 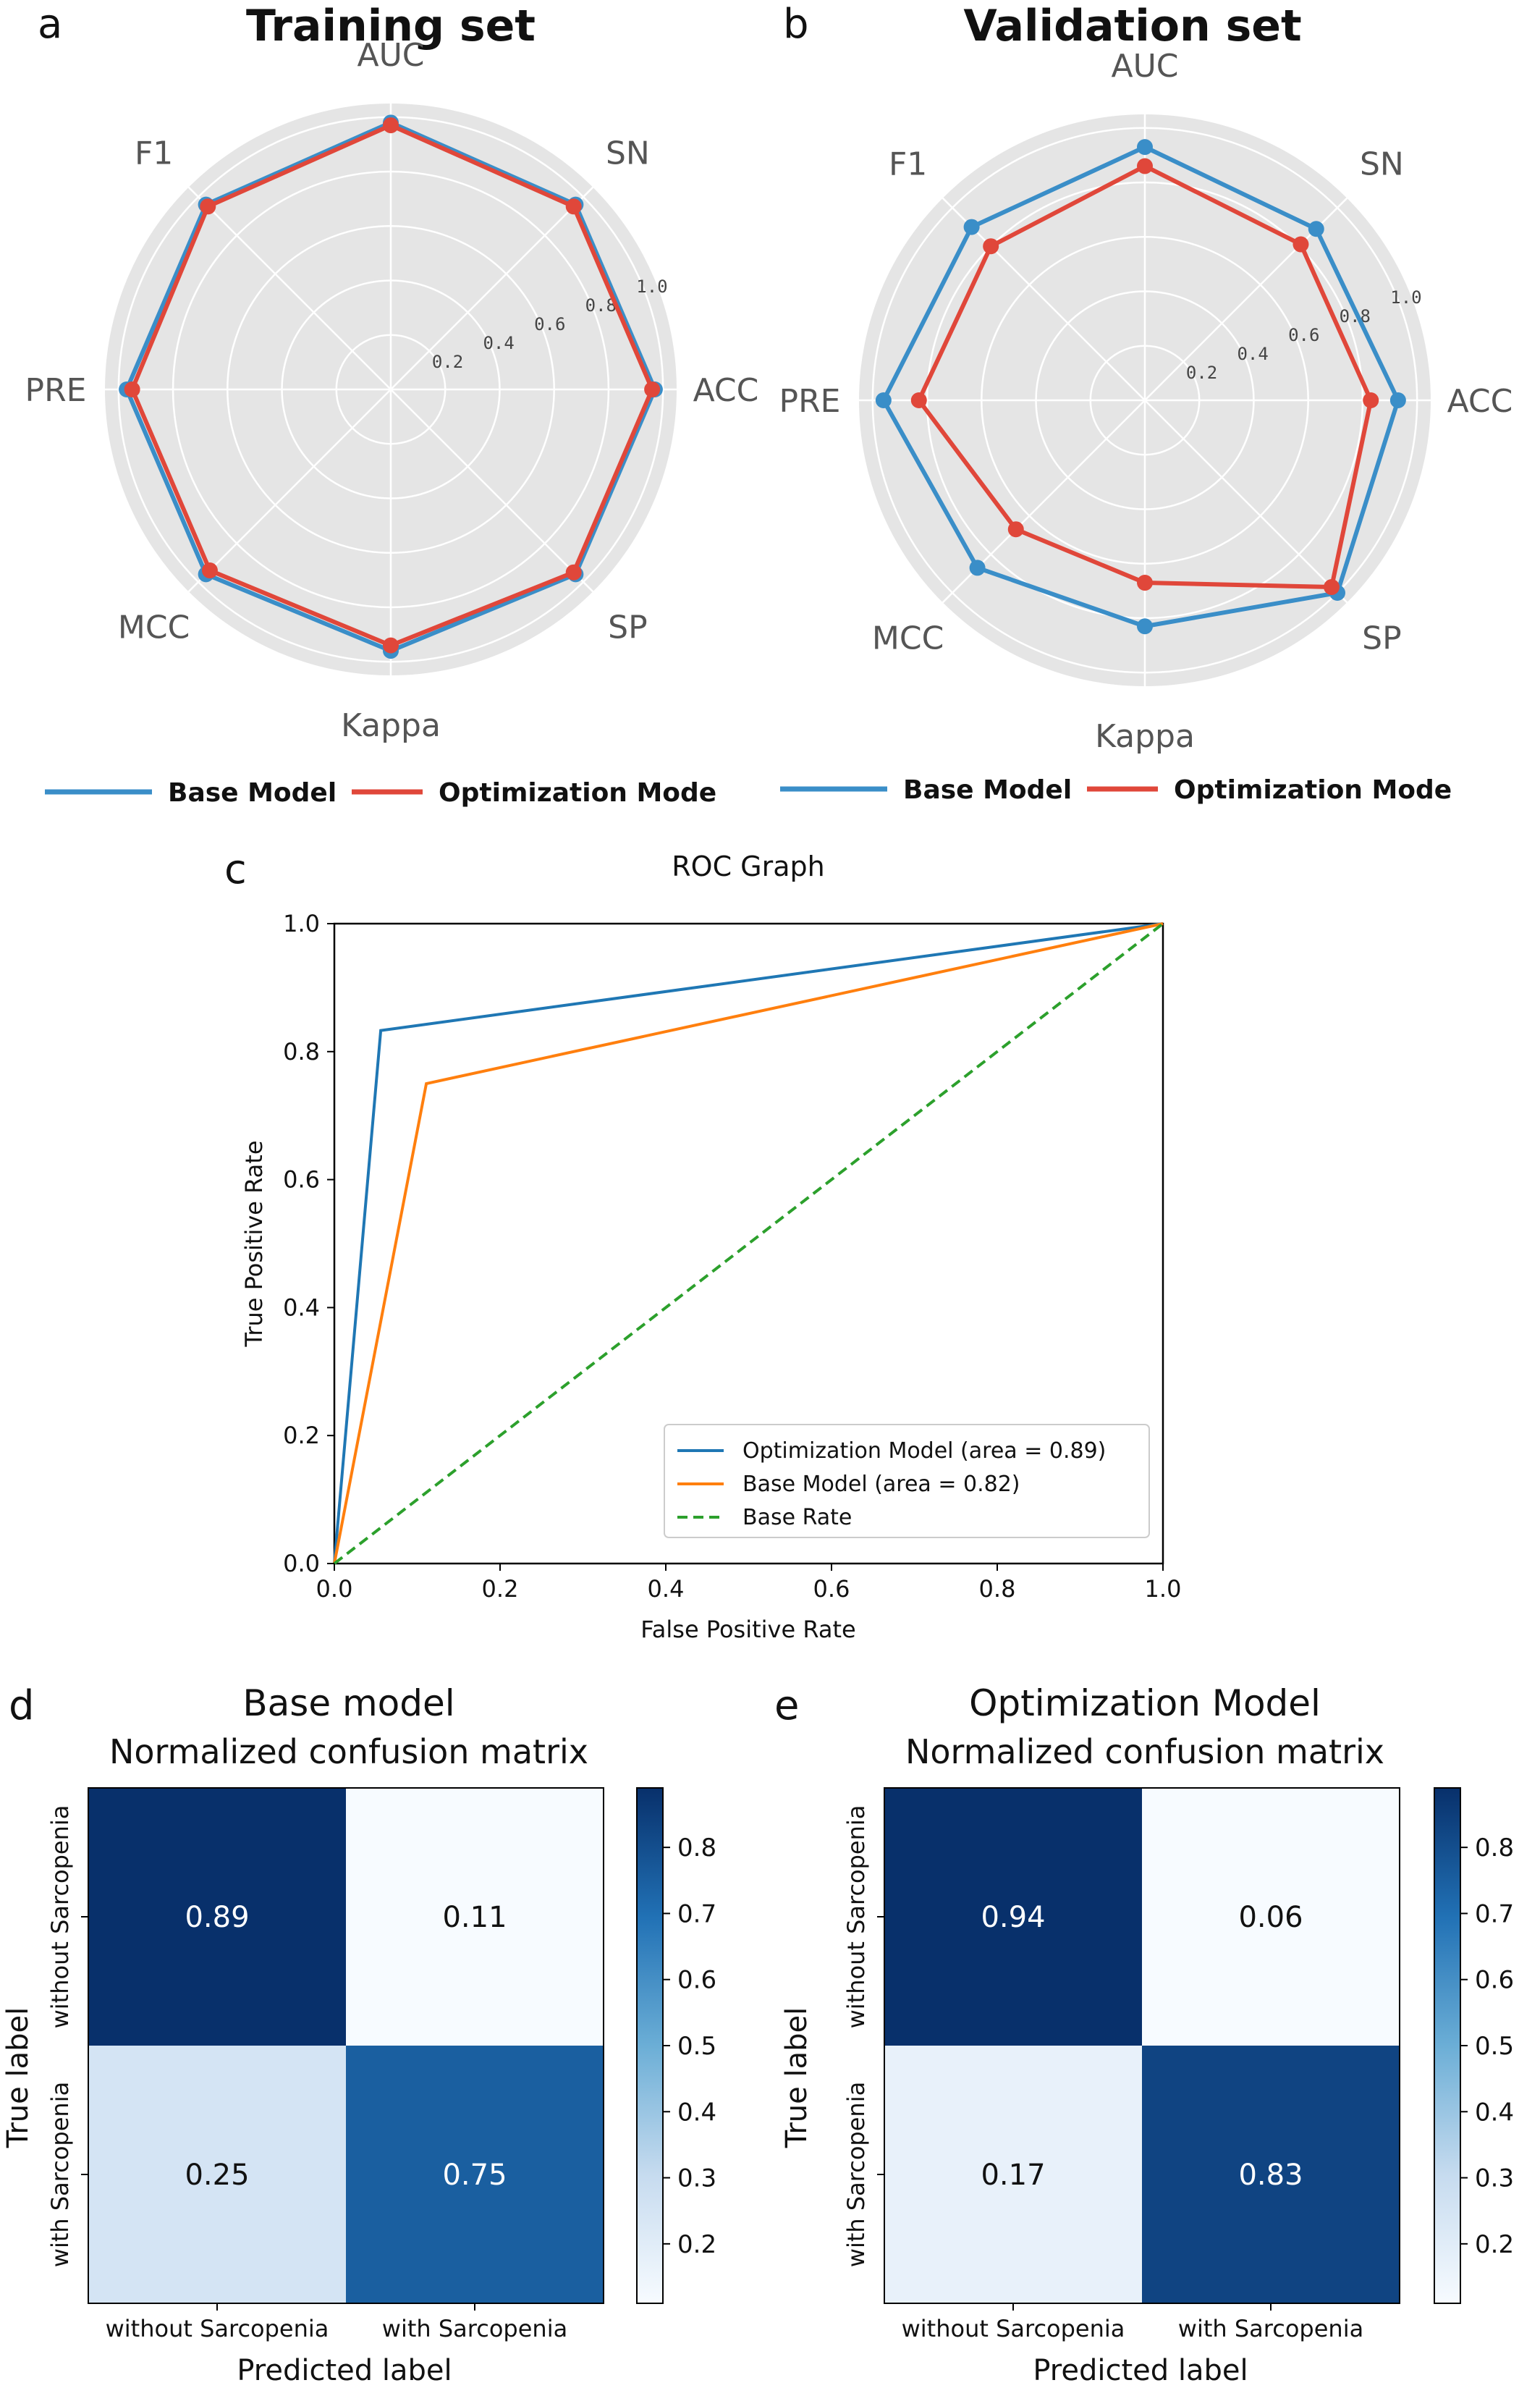 I want to click on cm-cell-value: 0.25, so click(x=217, y=2175).